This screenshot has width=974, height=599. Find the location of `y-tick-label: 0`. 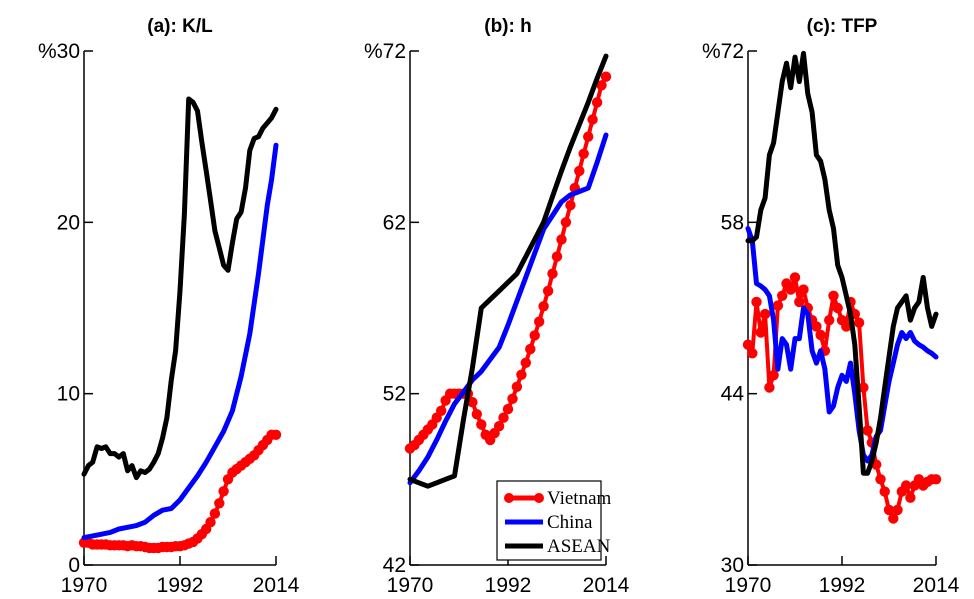

y-tick-label: 0 is located at coordinates (74, 565).